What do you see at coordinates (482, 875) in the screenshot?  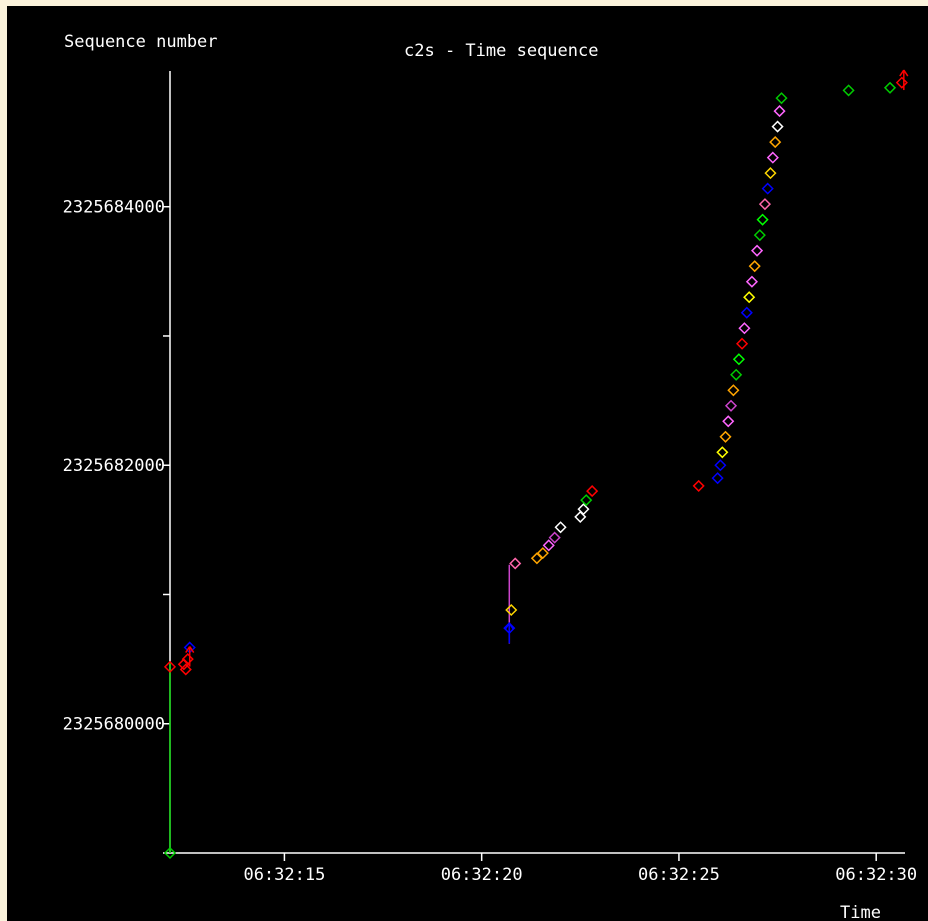 I see `x-tick-label: 06:32:20` at bounding box center [482, 875].